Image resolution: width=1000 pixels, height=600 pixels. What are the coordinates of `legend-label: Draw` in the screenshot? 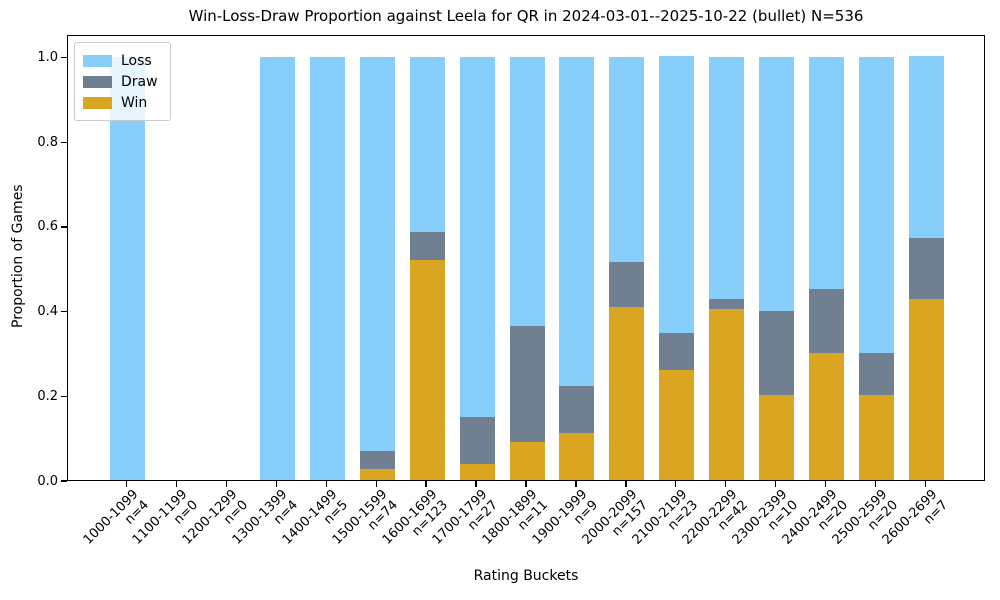 It's located at (139, 81).